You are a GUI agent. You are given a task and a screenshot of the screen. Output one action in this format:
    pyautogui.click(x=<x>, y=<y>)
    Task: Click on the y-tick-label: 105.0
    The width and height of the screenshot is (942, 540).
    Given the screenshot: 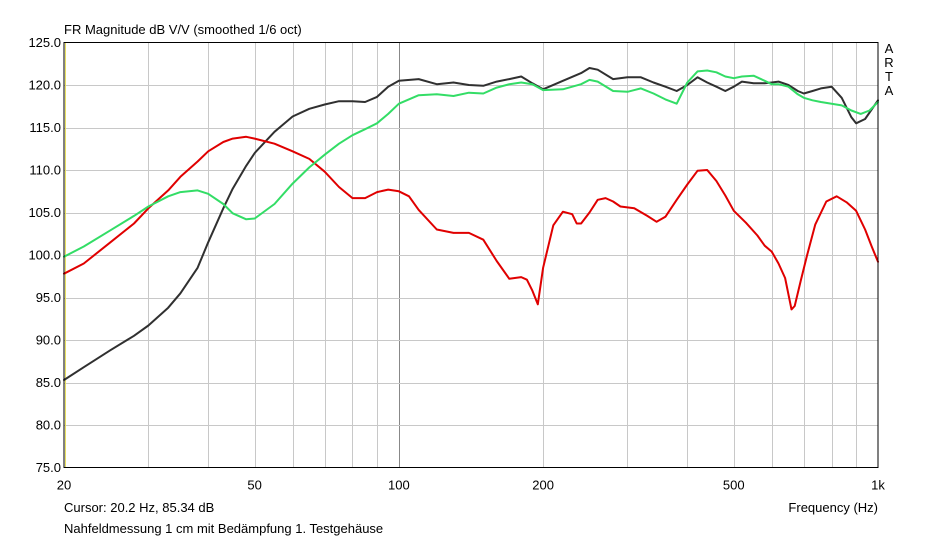 What is the action you would take?
    pyautogui.click(x=44, y=212)
    